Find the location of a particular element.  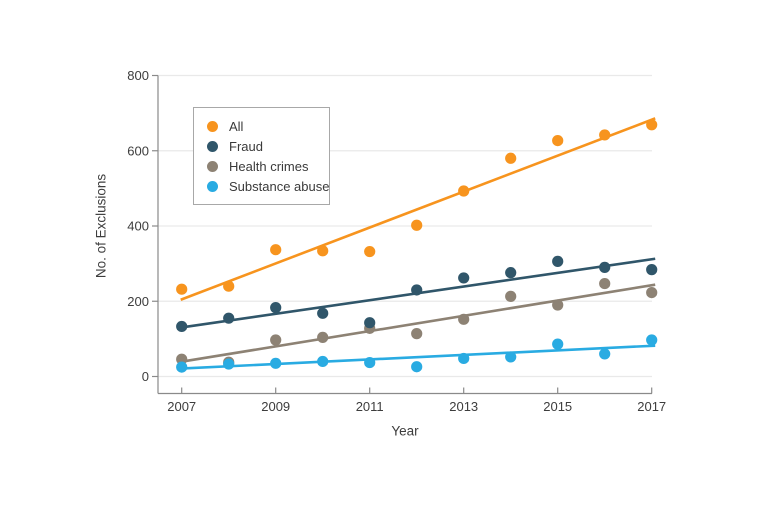

legend-label-substance-abuse: Substance abuse is located at coordinates (279, 186).